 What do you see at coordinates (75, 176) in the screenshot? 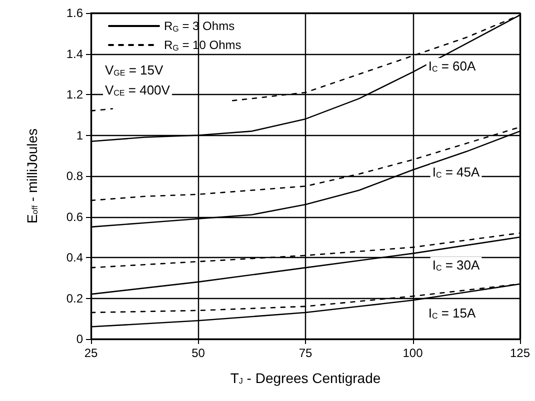
I see `y-tick-label: 0.8` at bounding box center [75, 176].